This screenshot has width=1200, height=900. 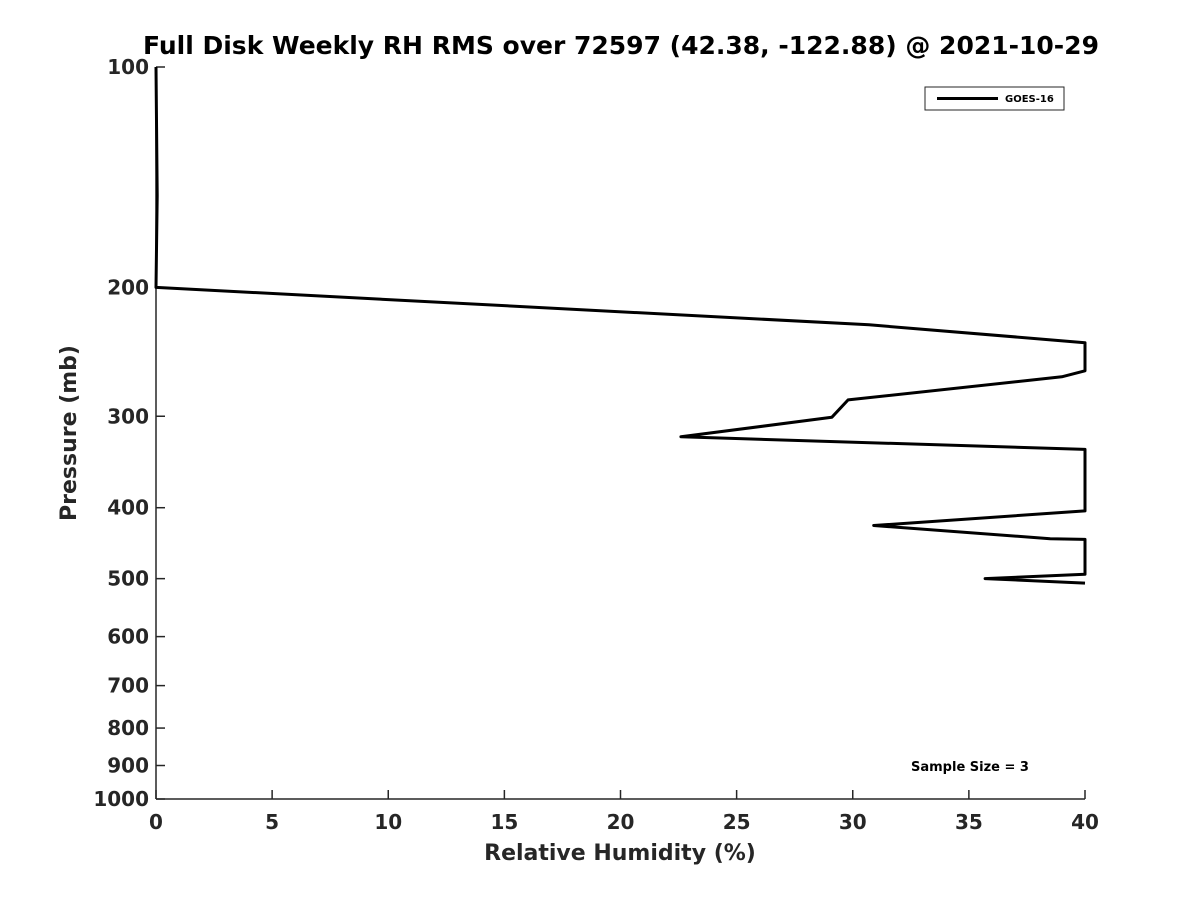 I want to click on x-tick-label: 5, so click(x=272, y=822).